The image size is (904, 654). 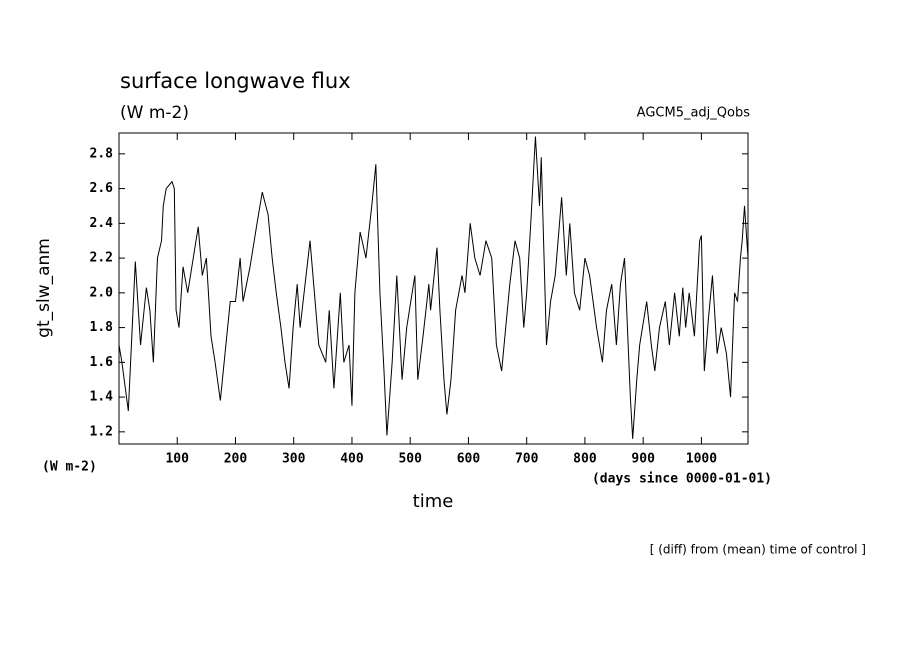 I want to click on y-axis-unit: (W m-2), so click(x=69, y=467).